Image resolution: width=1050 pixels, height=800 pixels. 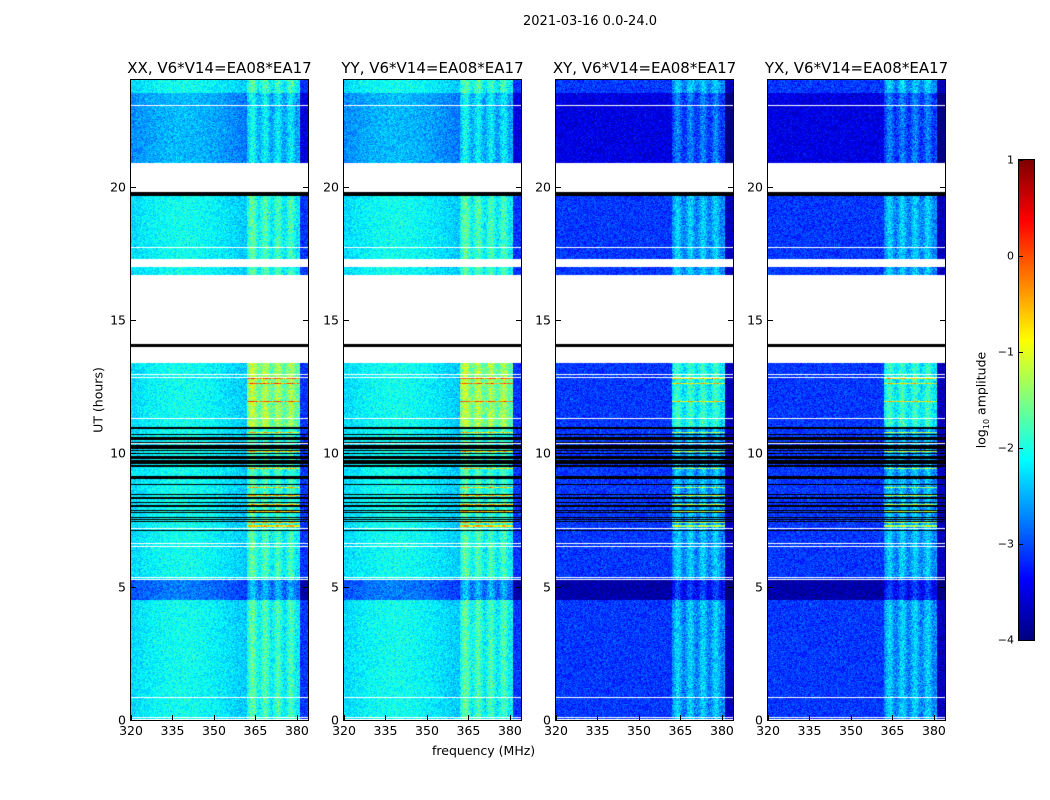 I want to click on y-axis-label: UT (hours), so click(x=98, y=400).